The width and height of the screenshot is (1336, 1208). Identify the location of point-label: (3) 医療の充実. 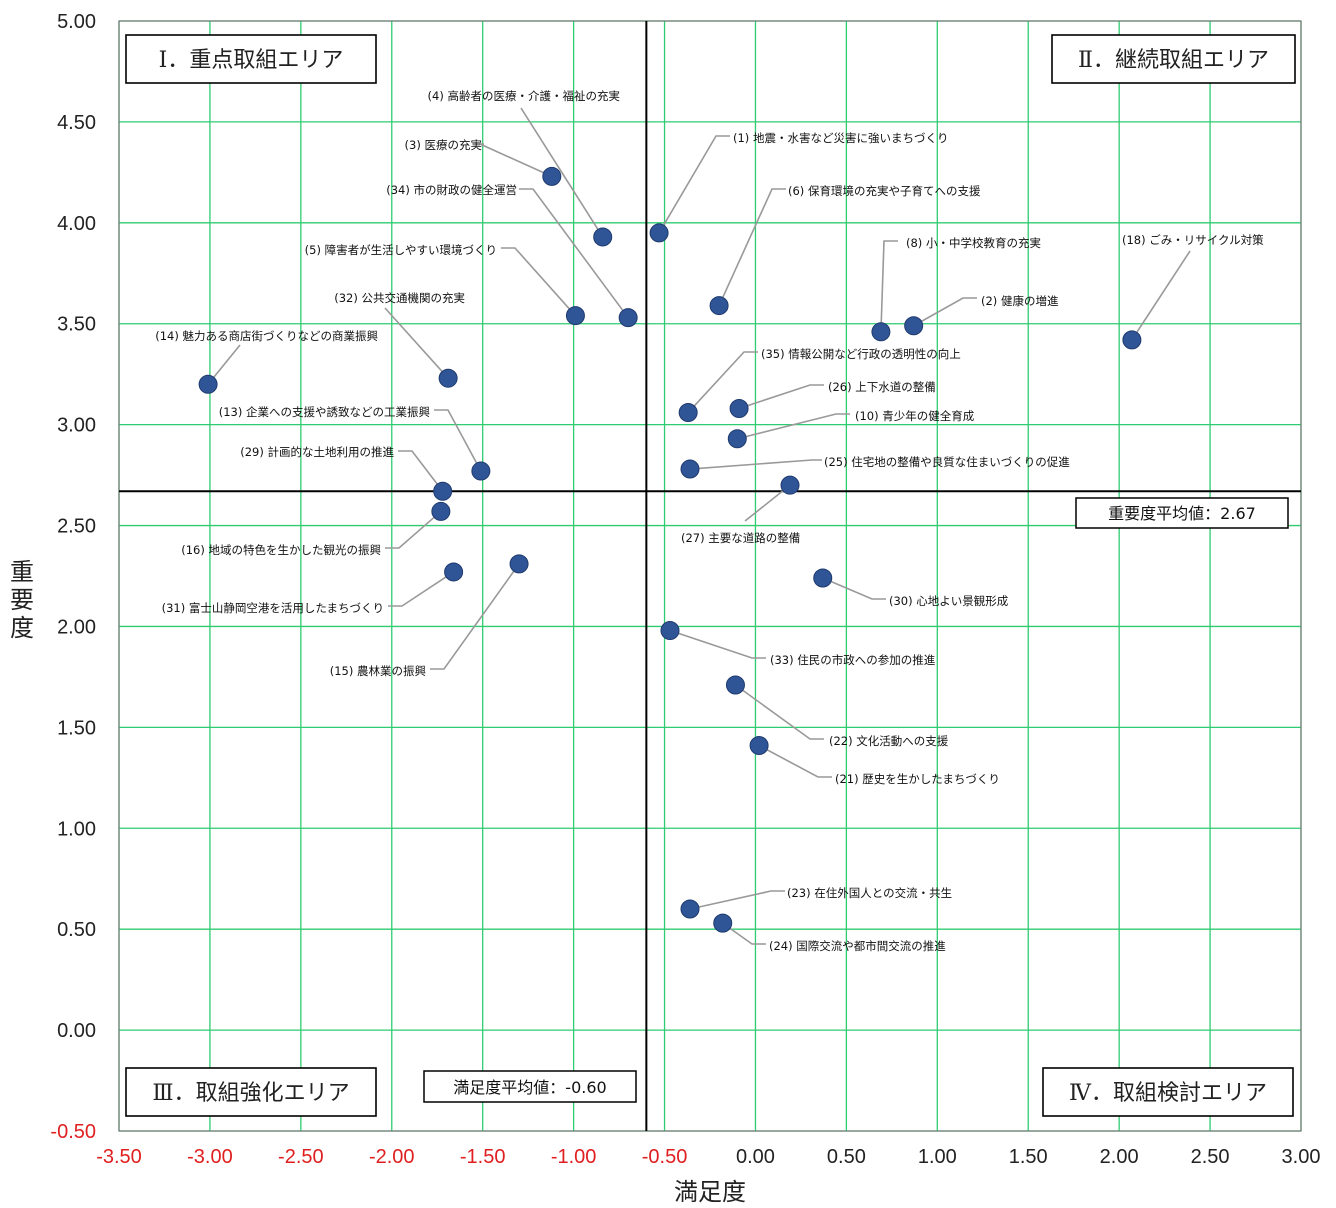
(443, 145).